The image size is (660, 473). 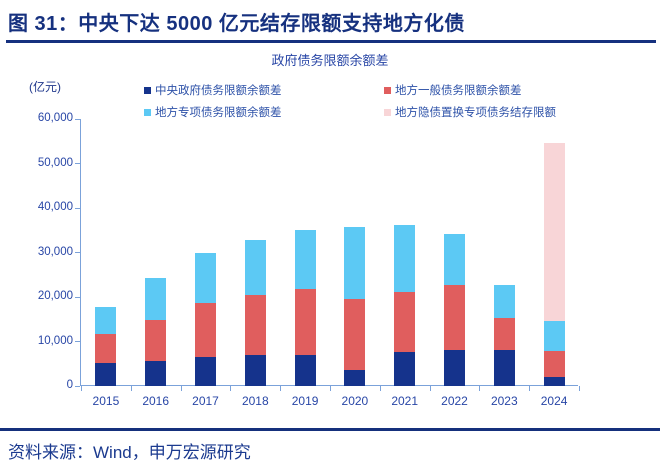 What do you see at coordinates (405, 258) in the screenshot?
I see `bar-segment-2021-series2` at bounding box center [405, 258].